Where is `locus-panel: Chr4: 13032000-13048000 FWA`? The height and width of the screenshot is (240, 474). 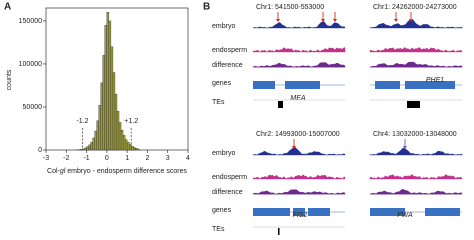 locus-panel: Chr4: 13032000-13048000 FWA is located at coordinates (416, 175).